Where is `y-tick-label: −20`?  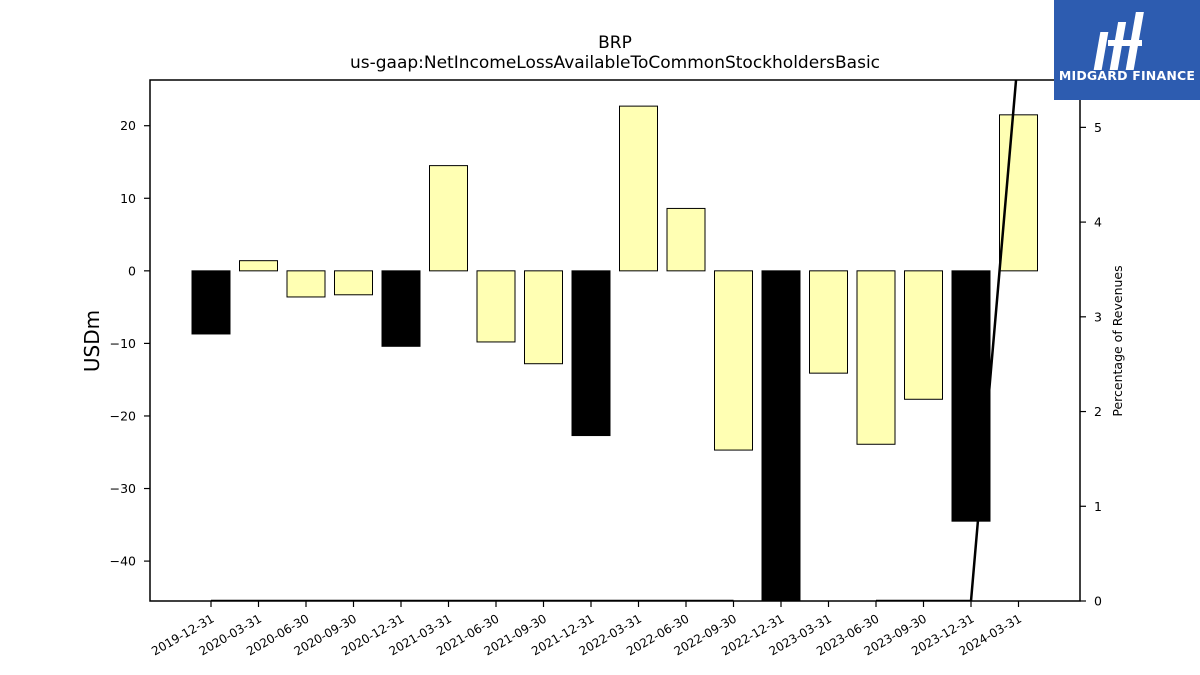 y-tick-label: −20 is located at coordinates (123, 415).